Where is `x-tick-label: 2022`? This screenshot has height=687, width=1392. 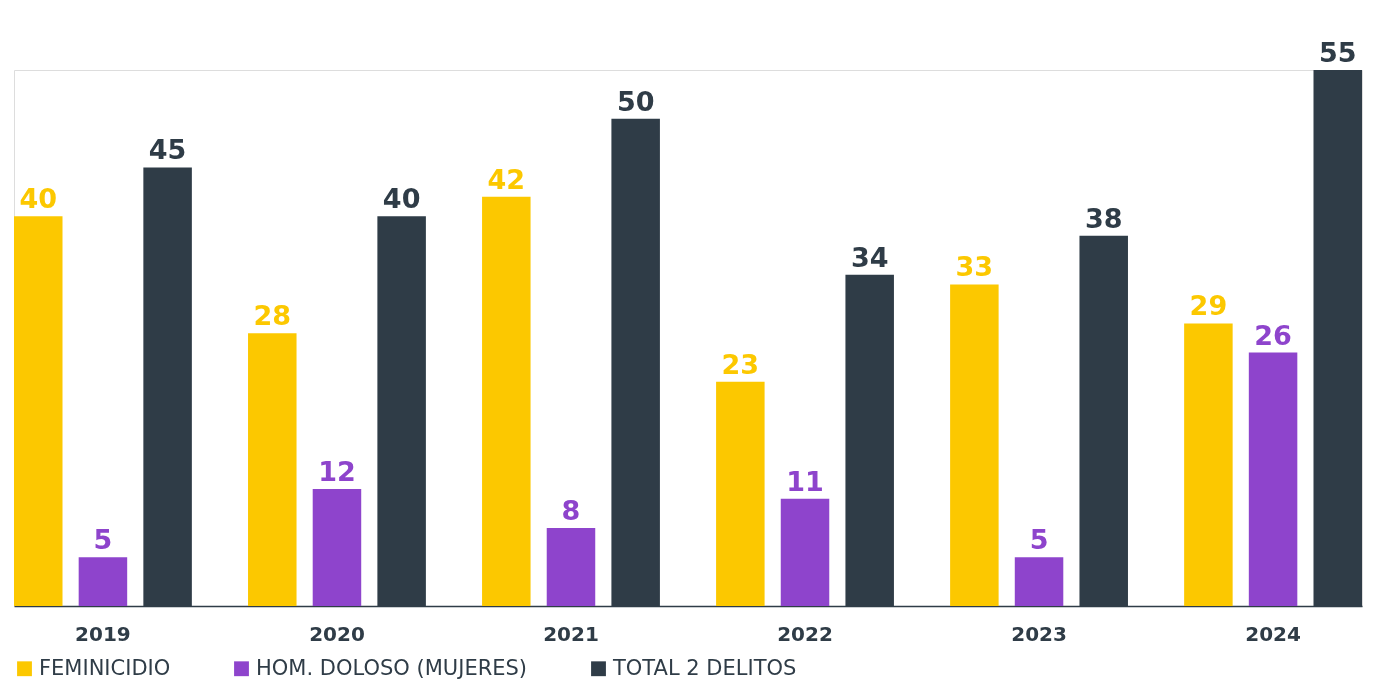 x-tick-label: 2022 is located at coordinates (805, 633).